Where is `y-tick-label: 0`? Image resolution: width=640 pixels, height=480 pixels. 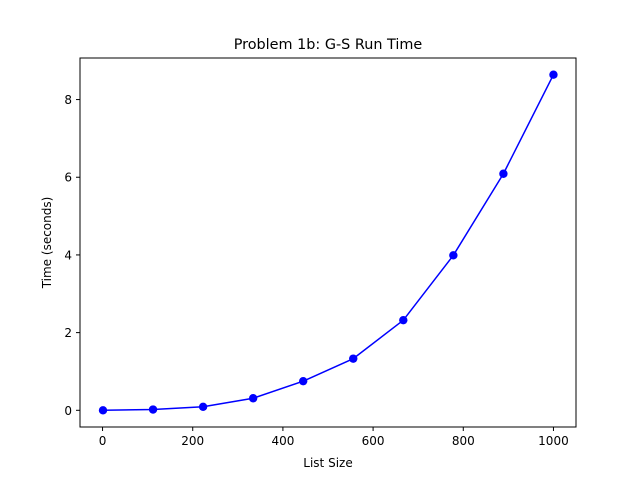
y-tick-label: 0 is located at coordinates (68, 411).